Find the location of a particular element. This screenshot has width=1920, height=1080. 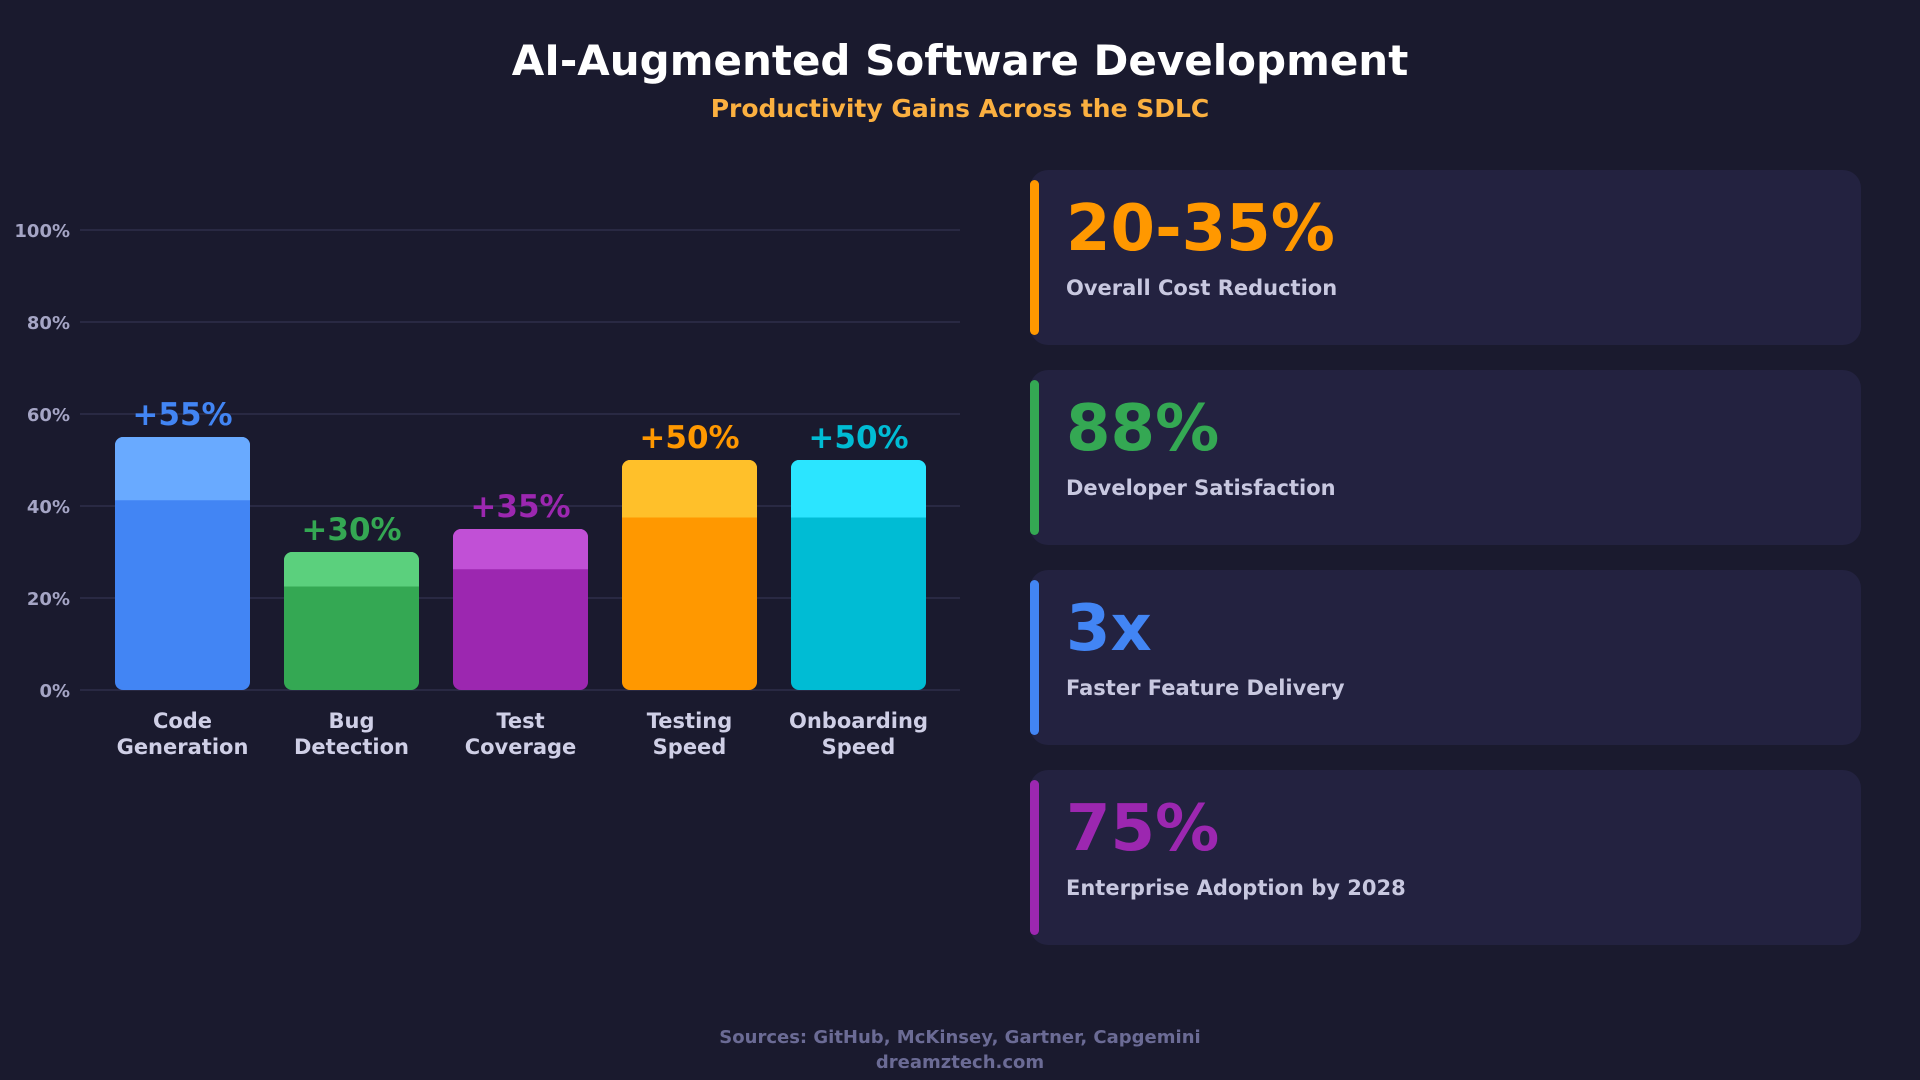

category-label: Detection is located at coordinates (351, 747).